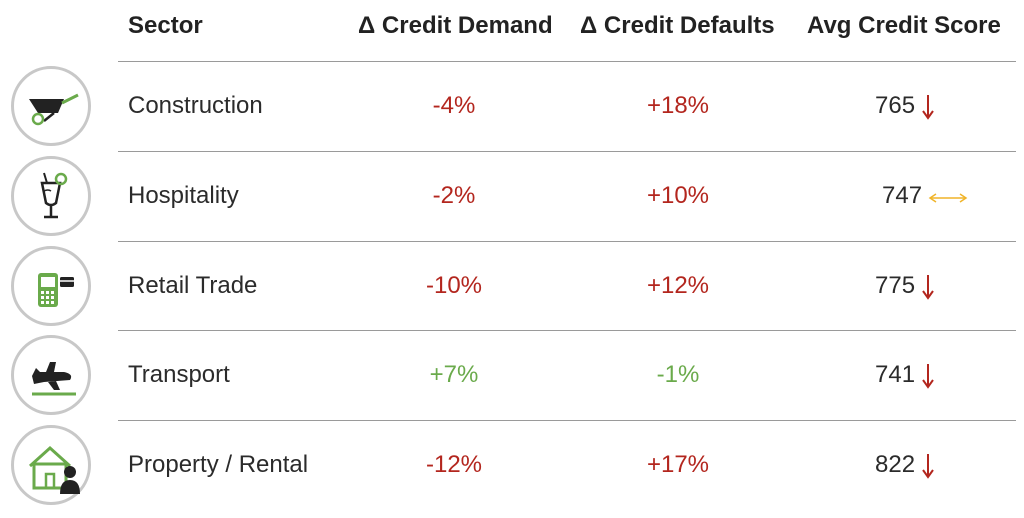 The image size is (1024, 518). What do you see at coordinates (678, 195) in the screenshot?
I see `credit-defaults-value: +10%` at bounding box center [678, 195].